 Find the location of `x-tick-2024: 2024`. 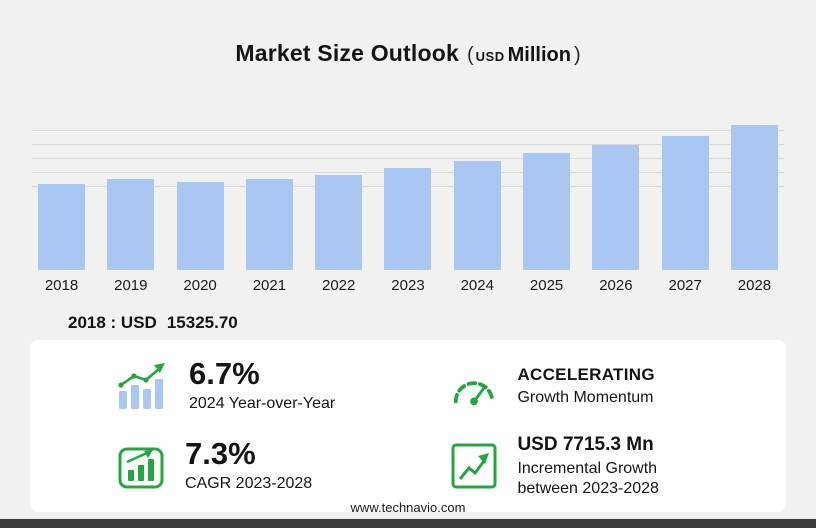

x-tick-2024: 2024 is located at coordinates (477, 285).